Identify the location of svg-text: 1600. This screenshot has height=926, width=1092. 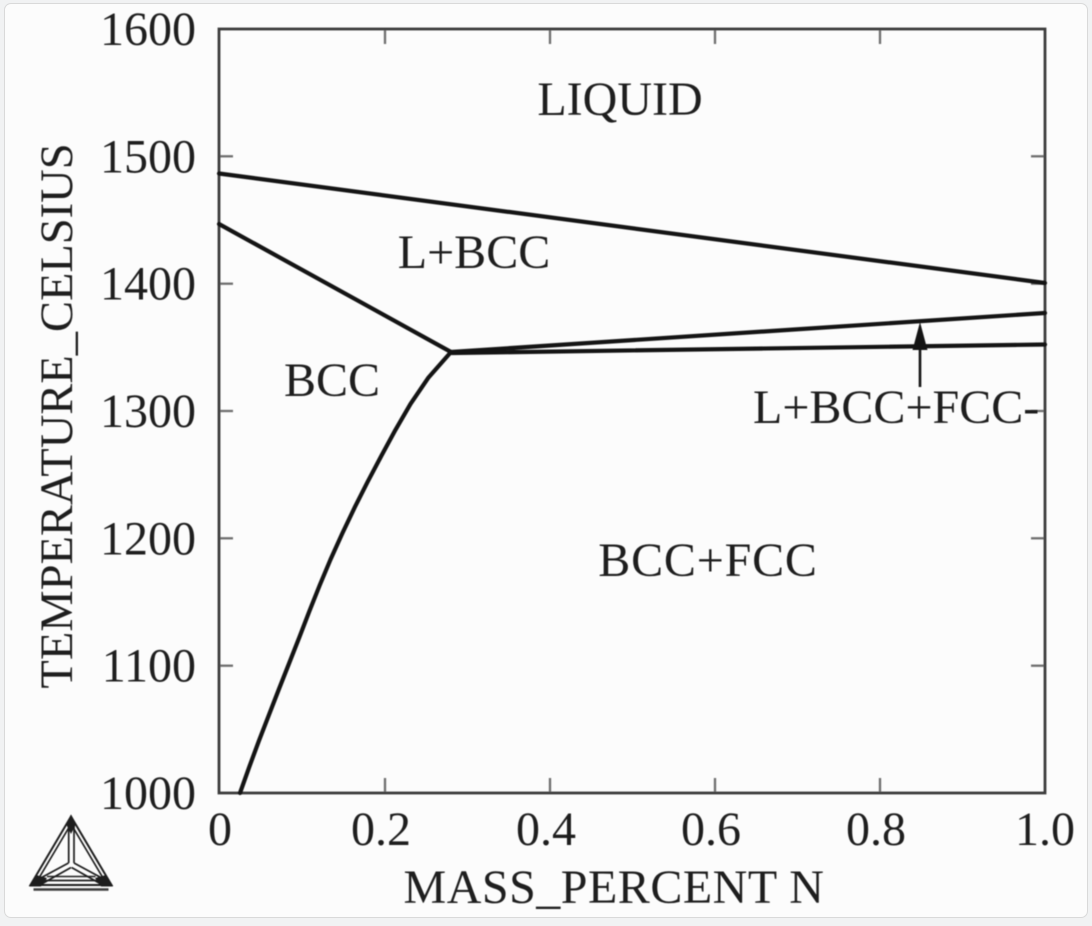
(148, 29).